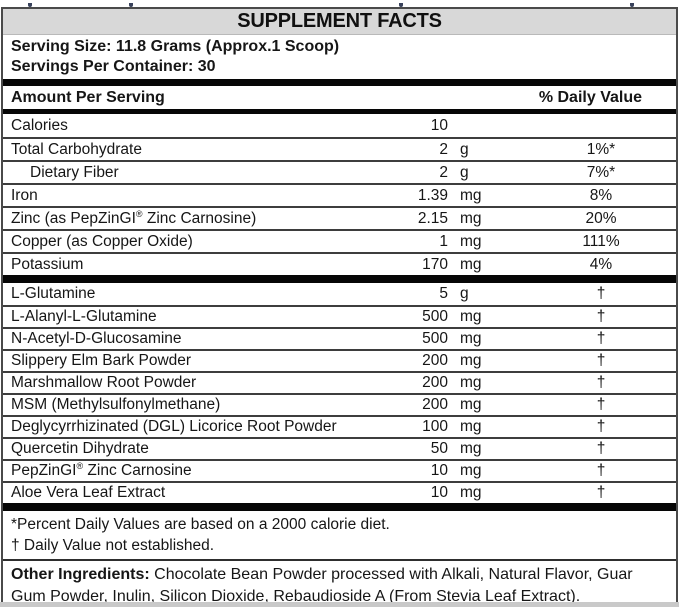 This screenshot has height=607, width=679. I want to click on servings-per-container: Servings Per Container: 30, so click(113, 66).